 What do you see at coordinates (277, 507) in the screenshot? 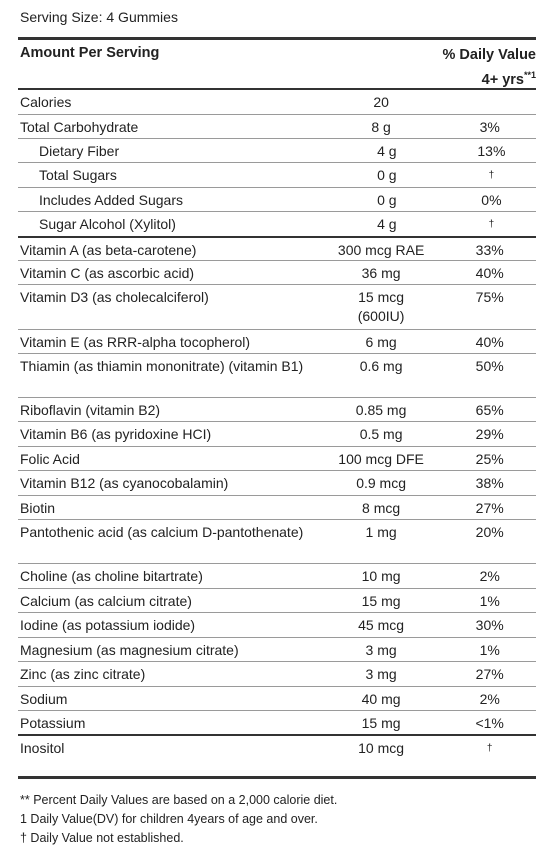
I see `nutrient-row: Biotin 8 mcg 27%` at bounding box center [277, 507].